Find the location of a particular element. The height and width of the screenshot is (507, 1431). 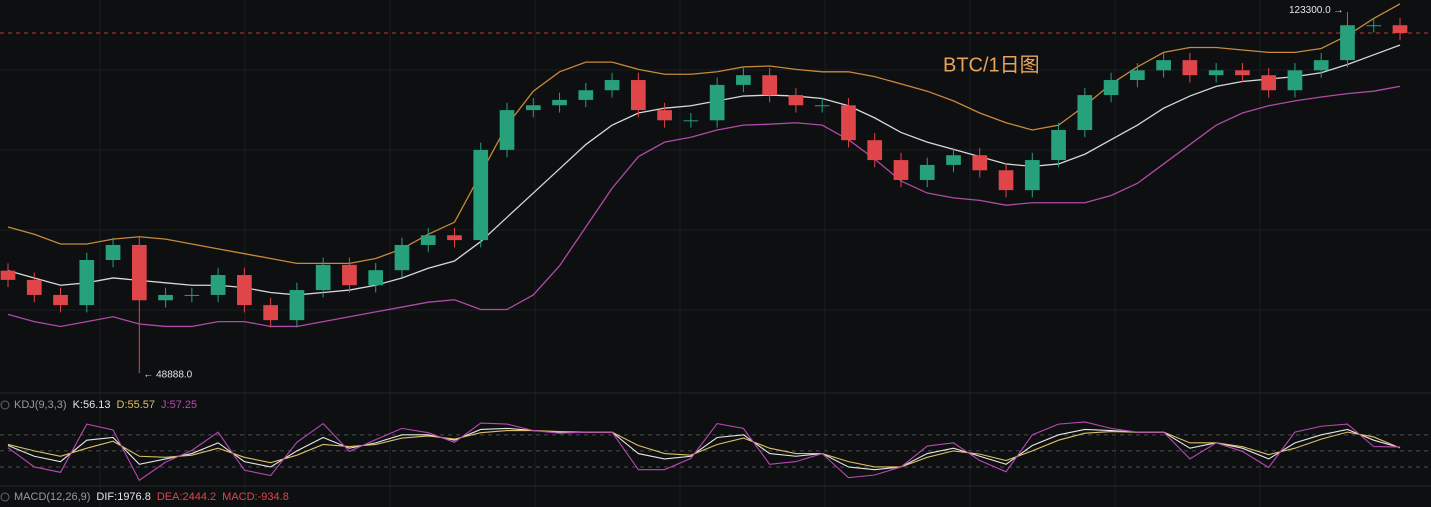

kdj-label: KDJ(9,3,3) is located at coordinates (40, 405).